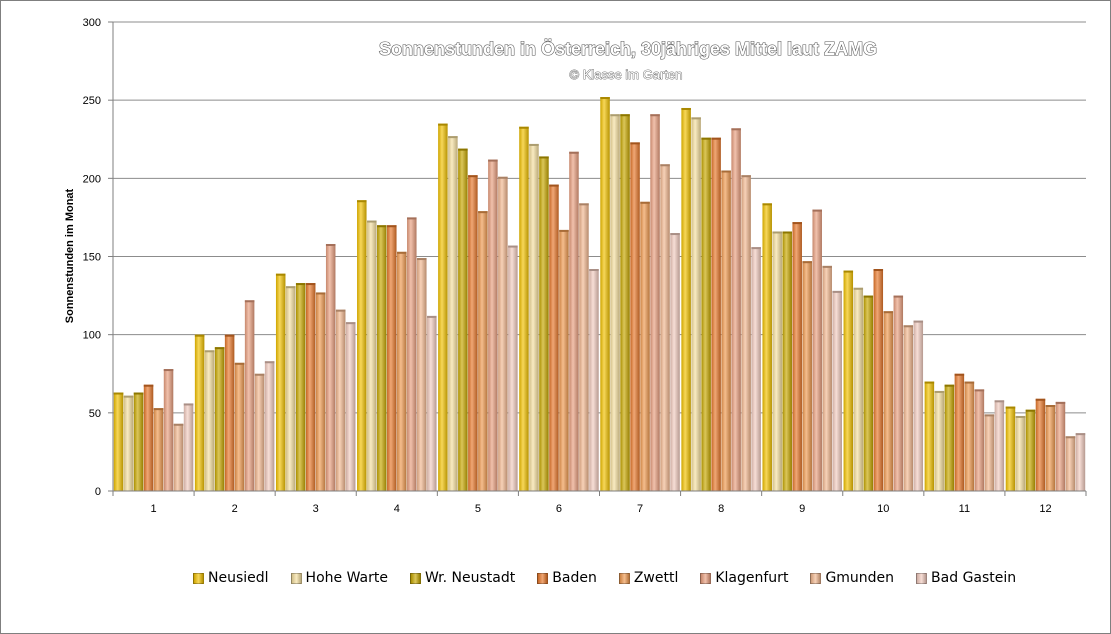  What do you see at coordinates (470, 578) in the screenshot?
I see `legend-label: Wr. Neustadt` at bounding box center [470, 578].